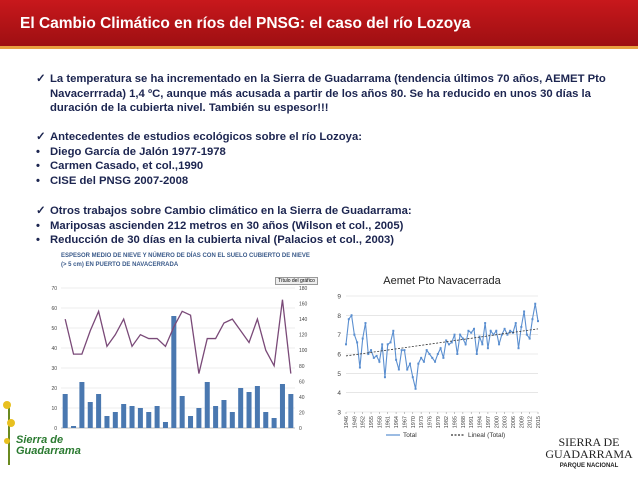 The height and width of the screenshot is (479, 638). What do you see at coordinates (486, 435) in the screenshot?
I see `legend-label: Lineal (Total)` at bounding box center [486, 435].